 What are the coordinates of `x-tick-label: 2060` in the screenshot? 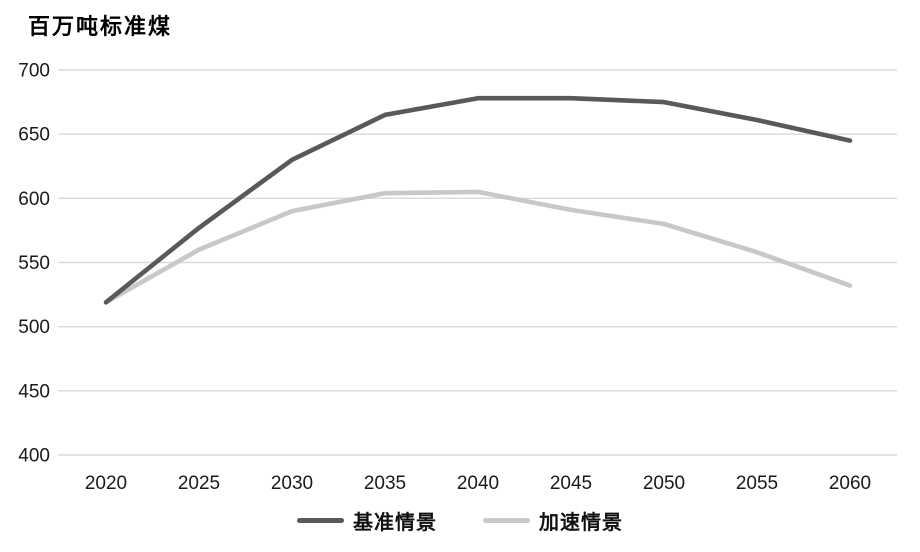 It's located at (850, 483).